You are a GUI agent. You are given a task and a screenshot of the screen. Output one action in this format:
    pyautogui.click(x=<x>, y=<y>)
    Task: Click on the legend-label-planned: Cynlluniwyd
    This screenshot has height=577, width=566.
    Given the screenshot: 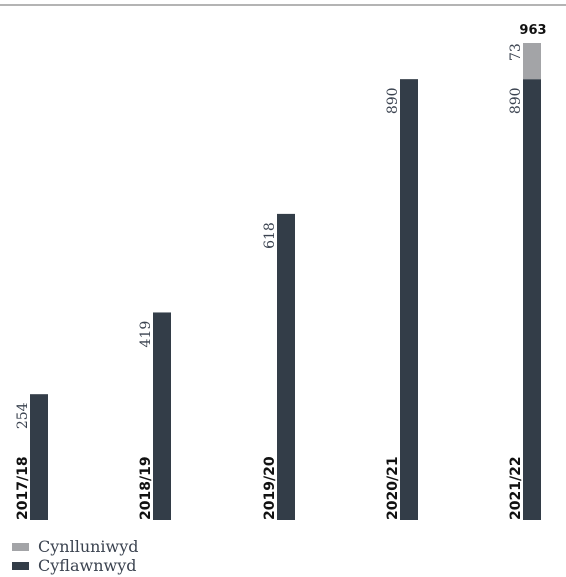 What is the action you would take?
    pyautogui.click(x=88, y=546)
    